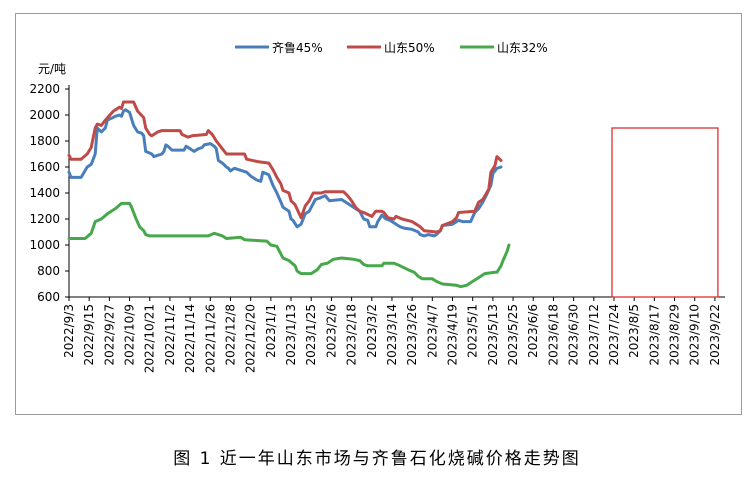 The image size is (754, 482). Describe the element at coordinates (44, 89) in the screenshot. I see `y-tick-label: 2200` at that location.